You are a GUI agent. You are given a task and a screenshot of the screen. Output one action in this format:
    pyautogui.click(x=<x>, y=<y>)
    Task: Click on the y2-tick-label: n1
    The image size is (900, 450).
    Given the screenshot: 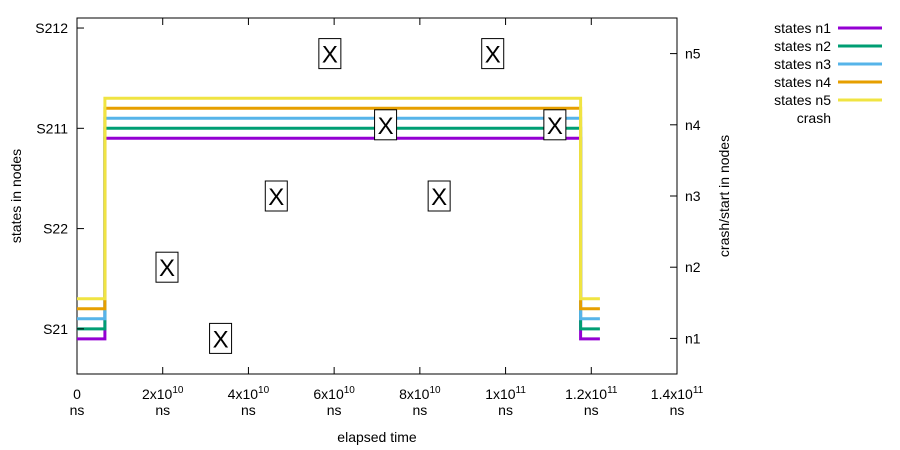 What is the action you would take?
    pyautogui.click(x=693, y=338)
    